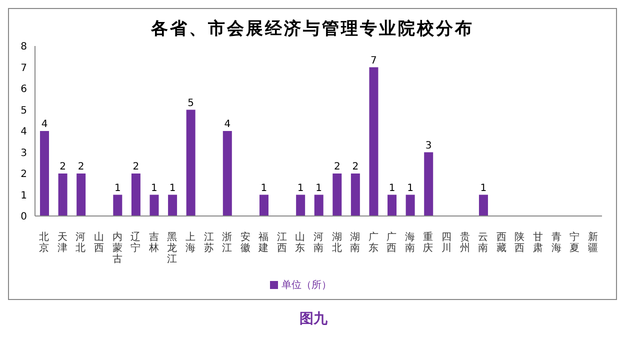 The height and width of the screenshot is (339, 627). Describe the element at coordinates (81, 242) in the screenshot. I see `x-tick-label: 河北` at that location.